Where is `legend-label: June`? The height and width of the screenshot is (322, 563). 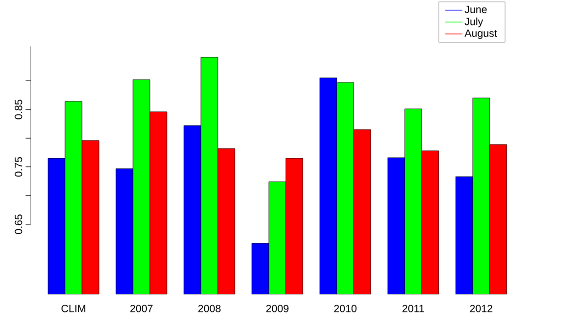
legend-label: June is located at coordinates (475, 10).